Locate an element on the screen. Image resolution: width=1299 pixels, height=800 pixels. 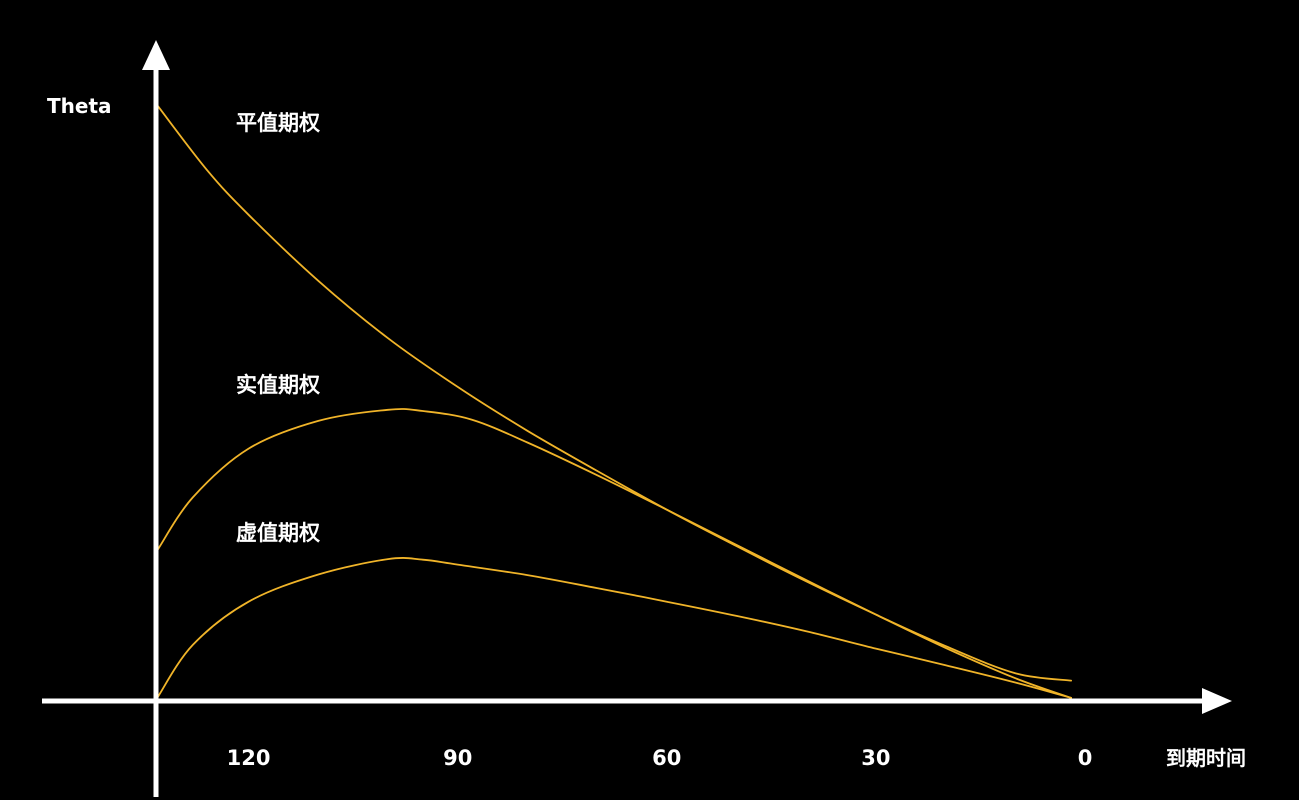
x-axis-arrow is located at coordinates (1217, 701).